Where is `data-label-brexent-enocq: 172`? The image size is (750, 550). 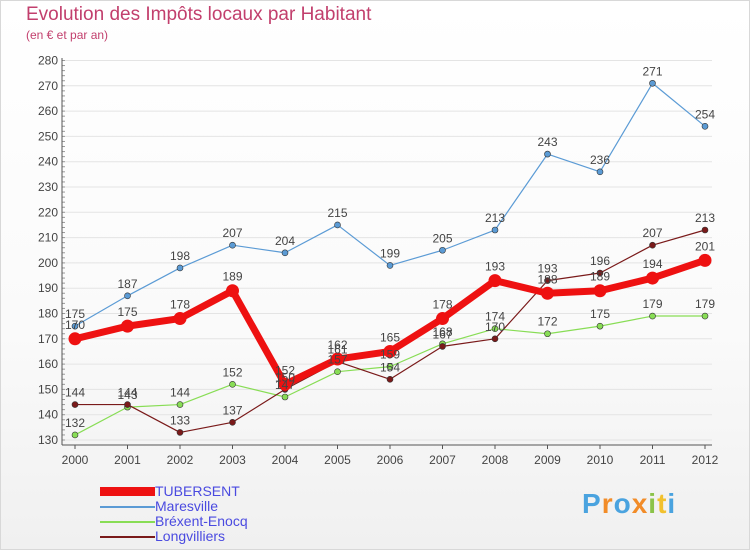 data-label-brexent-enocq: 172 is located at coordinates (547, 322).